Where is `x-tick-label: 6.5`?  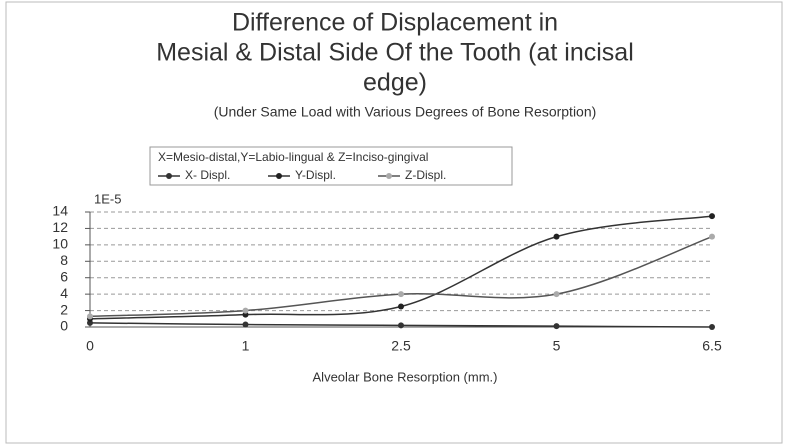 x-tick-label: 6.5 is located at coordinates (712, 346).